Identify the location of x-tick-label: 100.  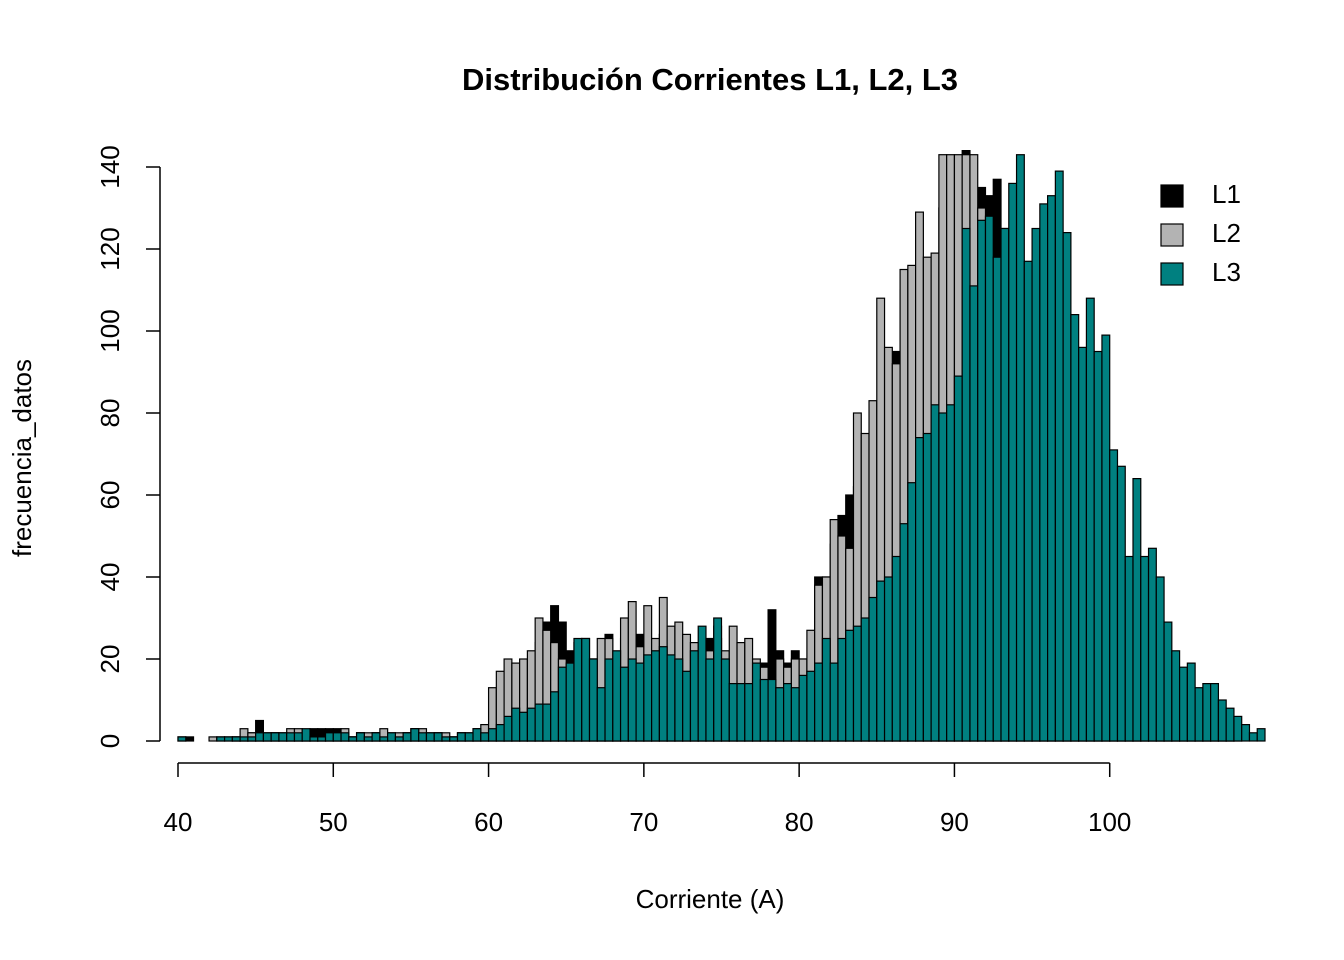
(1109, 822).